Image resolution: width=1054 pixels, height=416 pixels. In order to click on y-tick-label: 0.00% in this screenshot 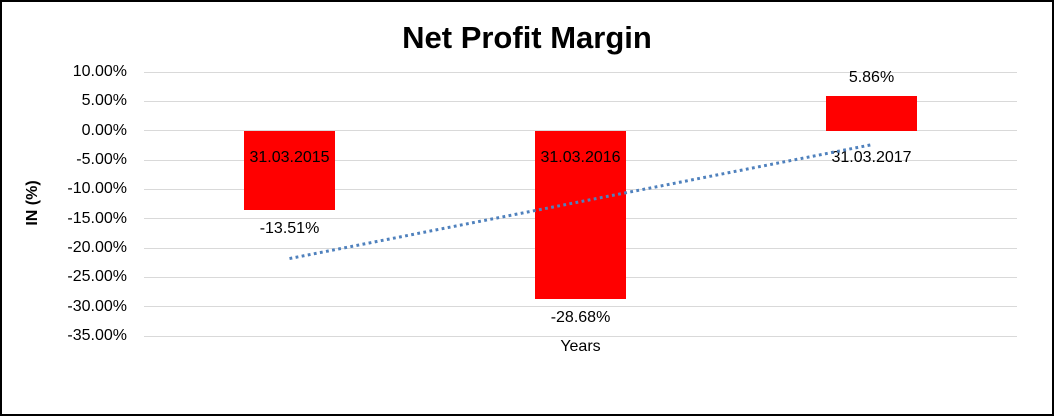, I will do `click(104, 130)`.